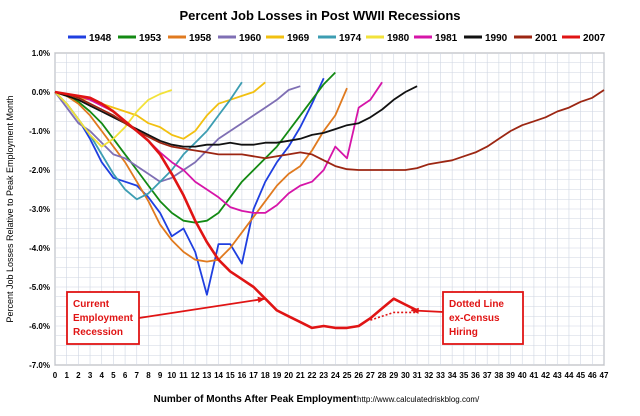  Describe the element at coordinates (113, 375) in the screenshot. I see `x-tick-label: 5` at that location.